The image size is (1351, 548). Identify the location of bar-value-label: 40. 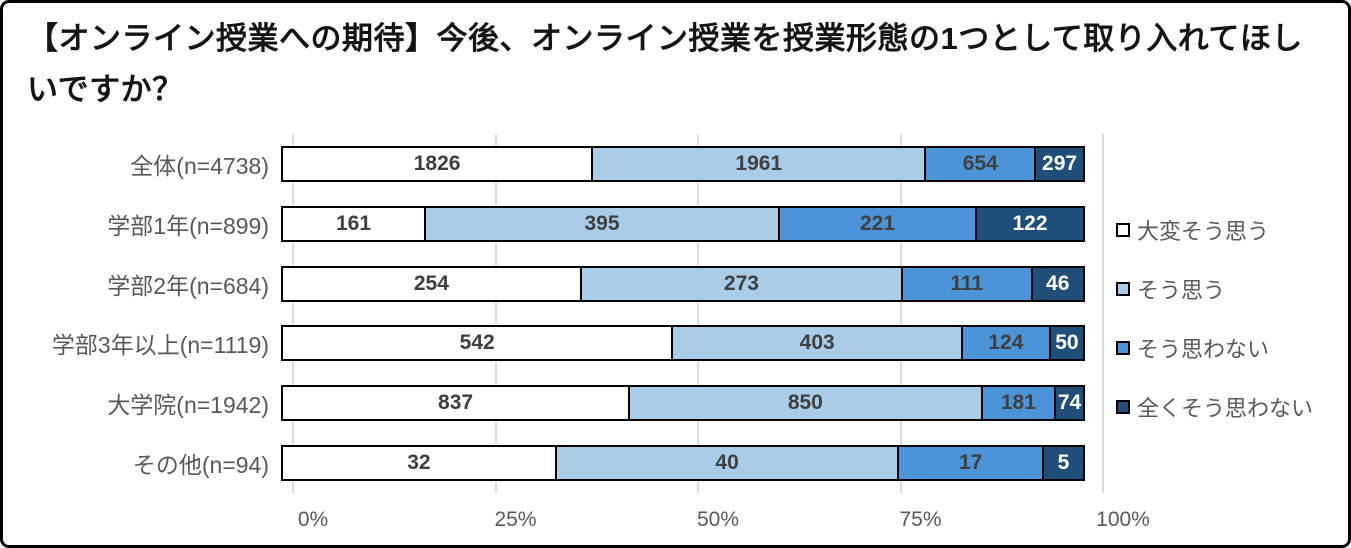
(727, 463).